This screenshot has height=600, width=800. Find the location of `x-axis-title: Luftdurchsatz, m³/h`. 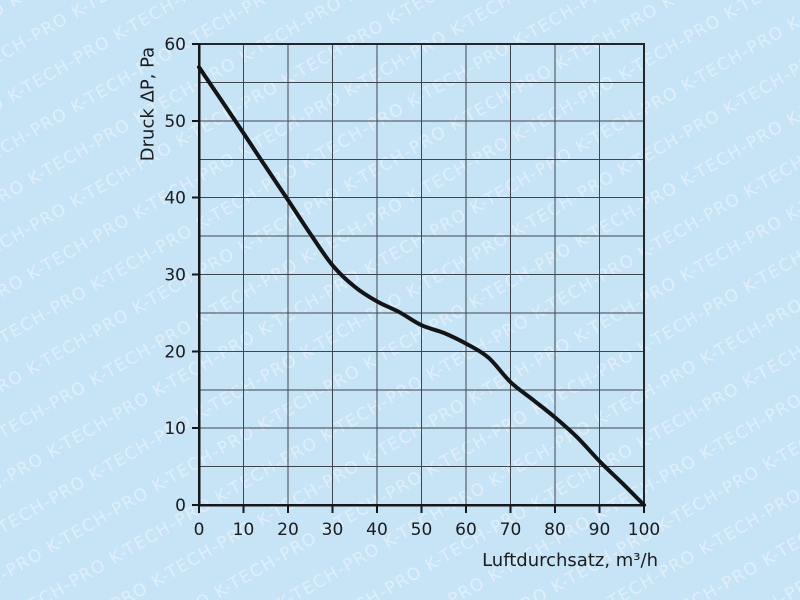

x-axis-title: Luftdurchsatz, m³/h is located at coordinates (570, 560).